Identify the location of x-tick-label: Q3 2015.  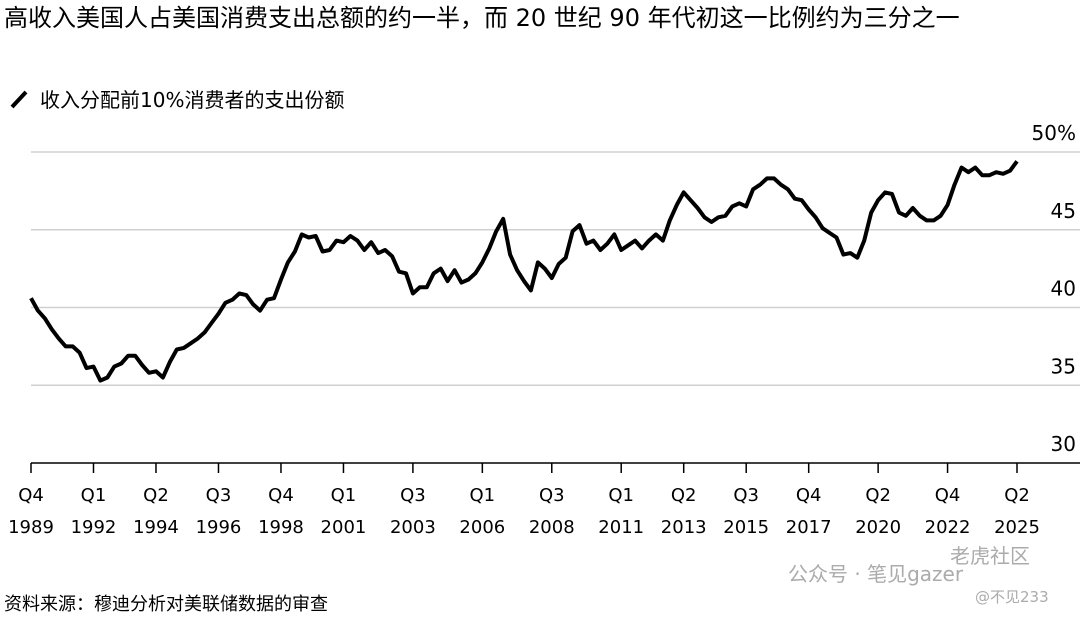
(746, 511).